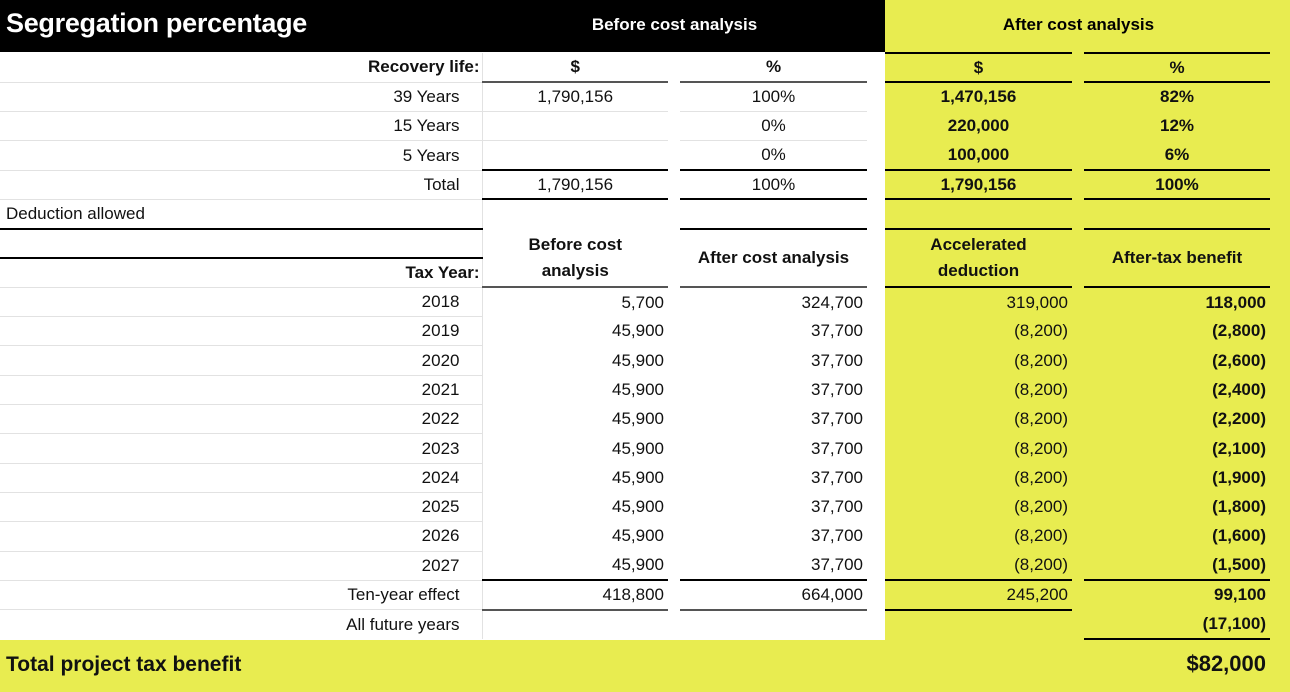  What do you see at coordinates (645, 536) in the screenshot?
I see `tax-year-row: 2026 45,900 37,700 (8,200) (1,600)` at bounding box center [645, 536].